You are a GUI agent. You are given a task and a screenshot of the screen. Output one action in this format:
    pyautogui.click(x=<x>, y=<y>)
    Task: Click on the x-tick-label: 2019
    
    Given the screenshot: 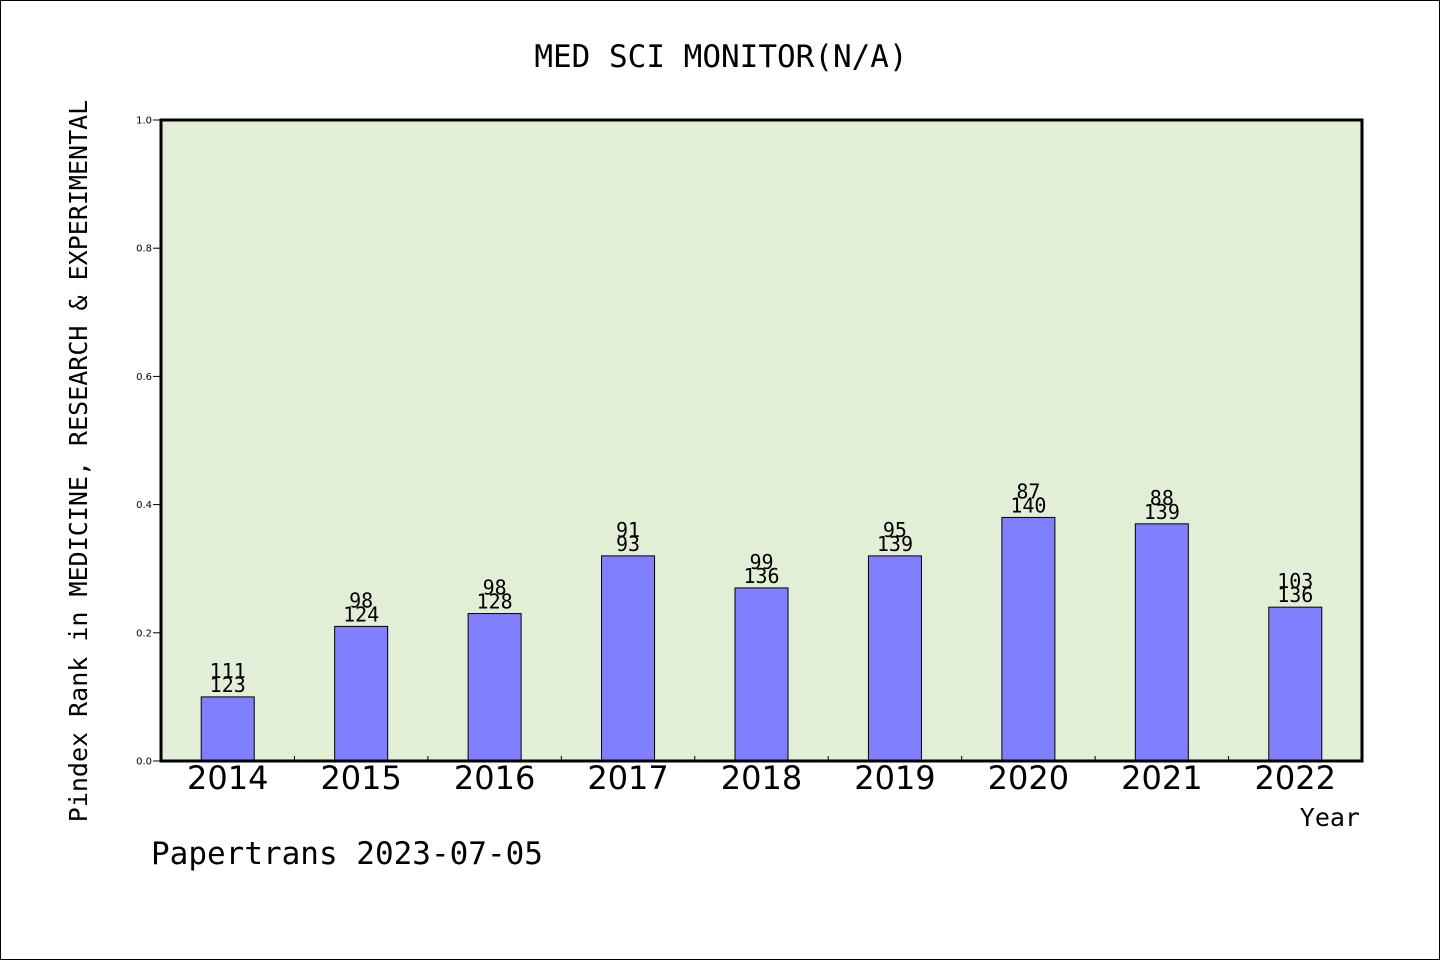 What is the action you would take?
    pyautogui.click(x=894, y=778)
    